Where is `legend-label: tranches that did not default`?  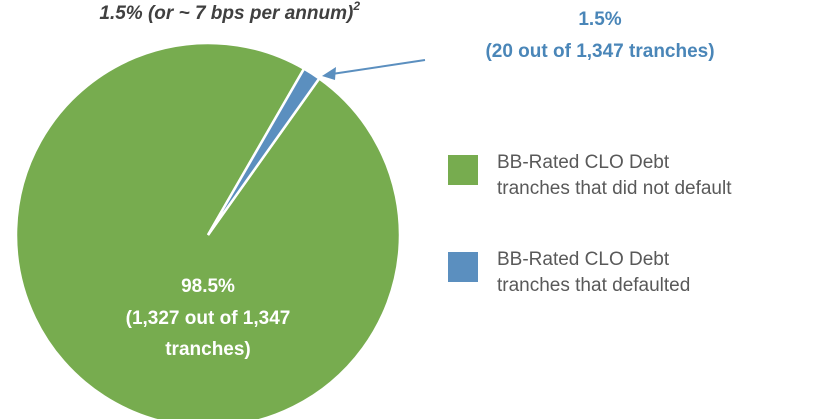 legend-label: tranches that did not default is located at coordinates (614, 188).